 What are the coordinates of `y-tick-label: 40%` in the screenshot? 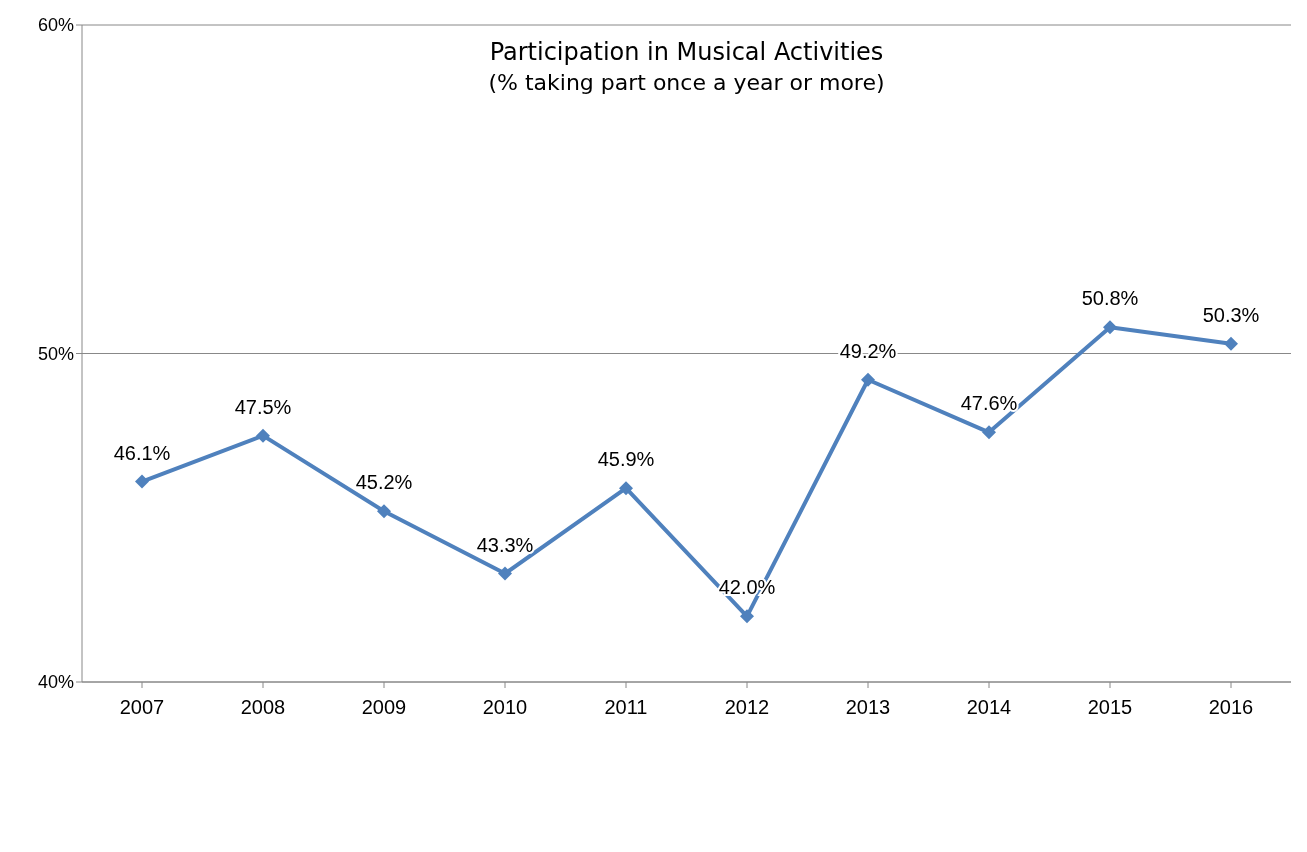 It's located at (55, 682).